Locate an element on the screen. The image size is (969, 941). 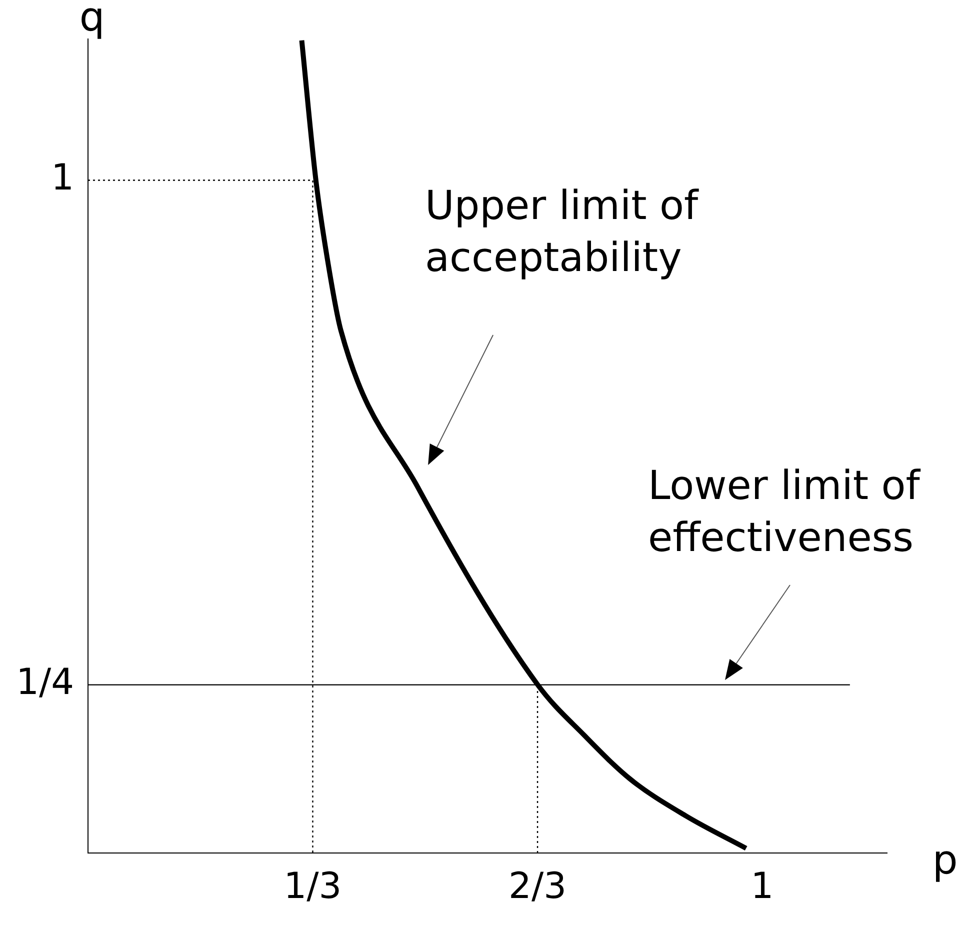
annotation: Lower limit of effectiveness is located at coordinates (784, 512).